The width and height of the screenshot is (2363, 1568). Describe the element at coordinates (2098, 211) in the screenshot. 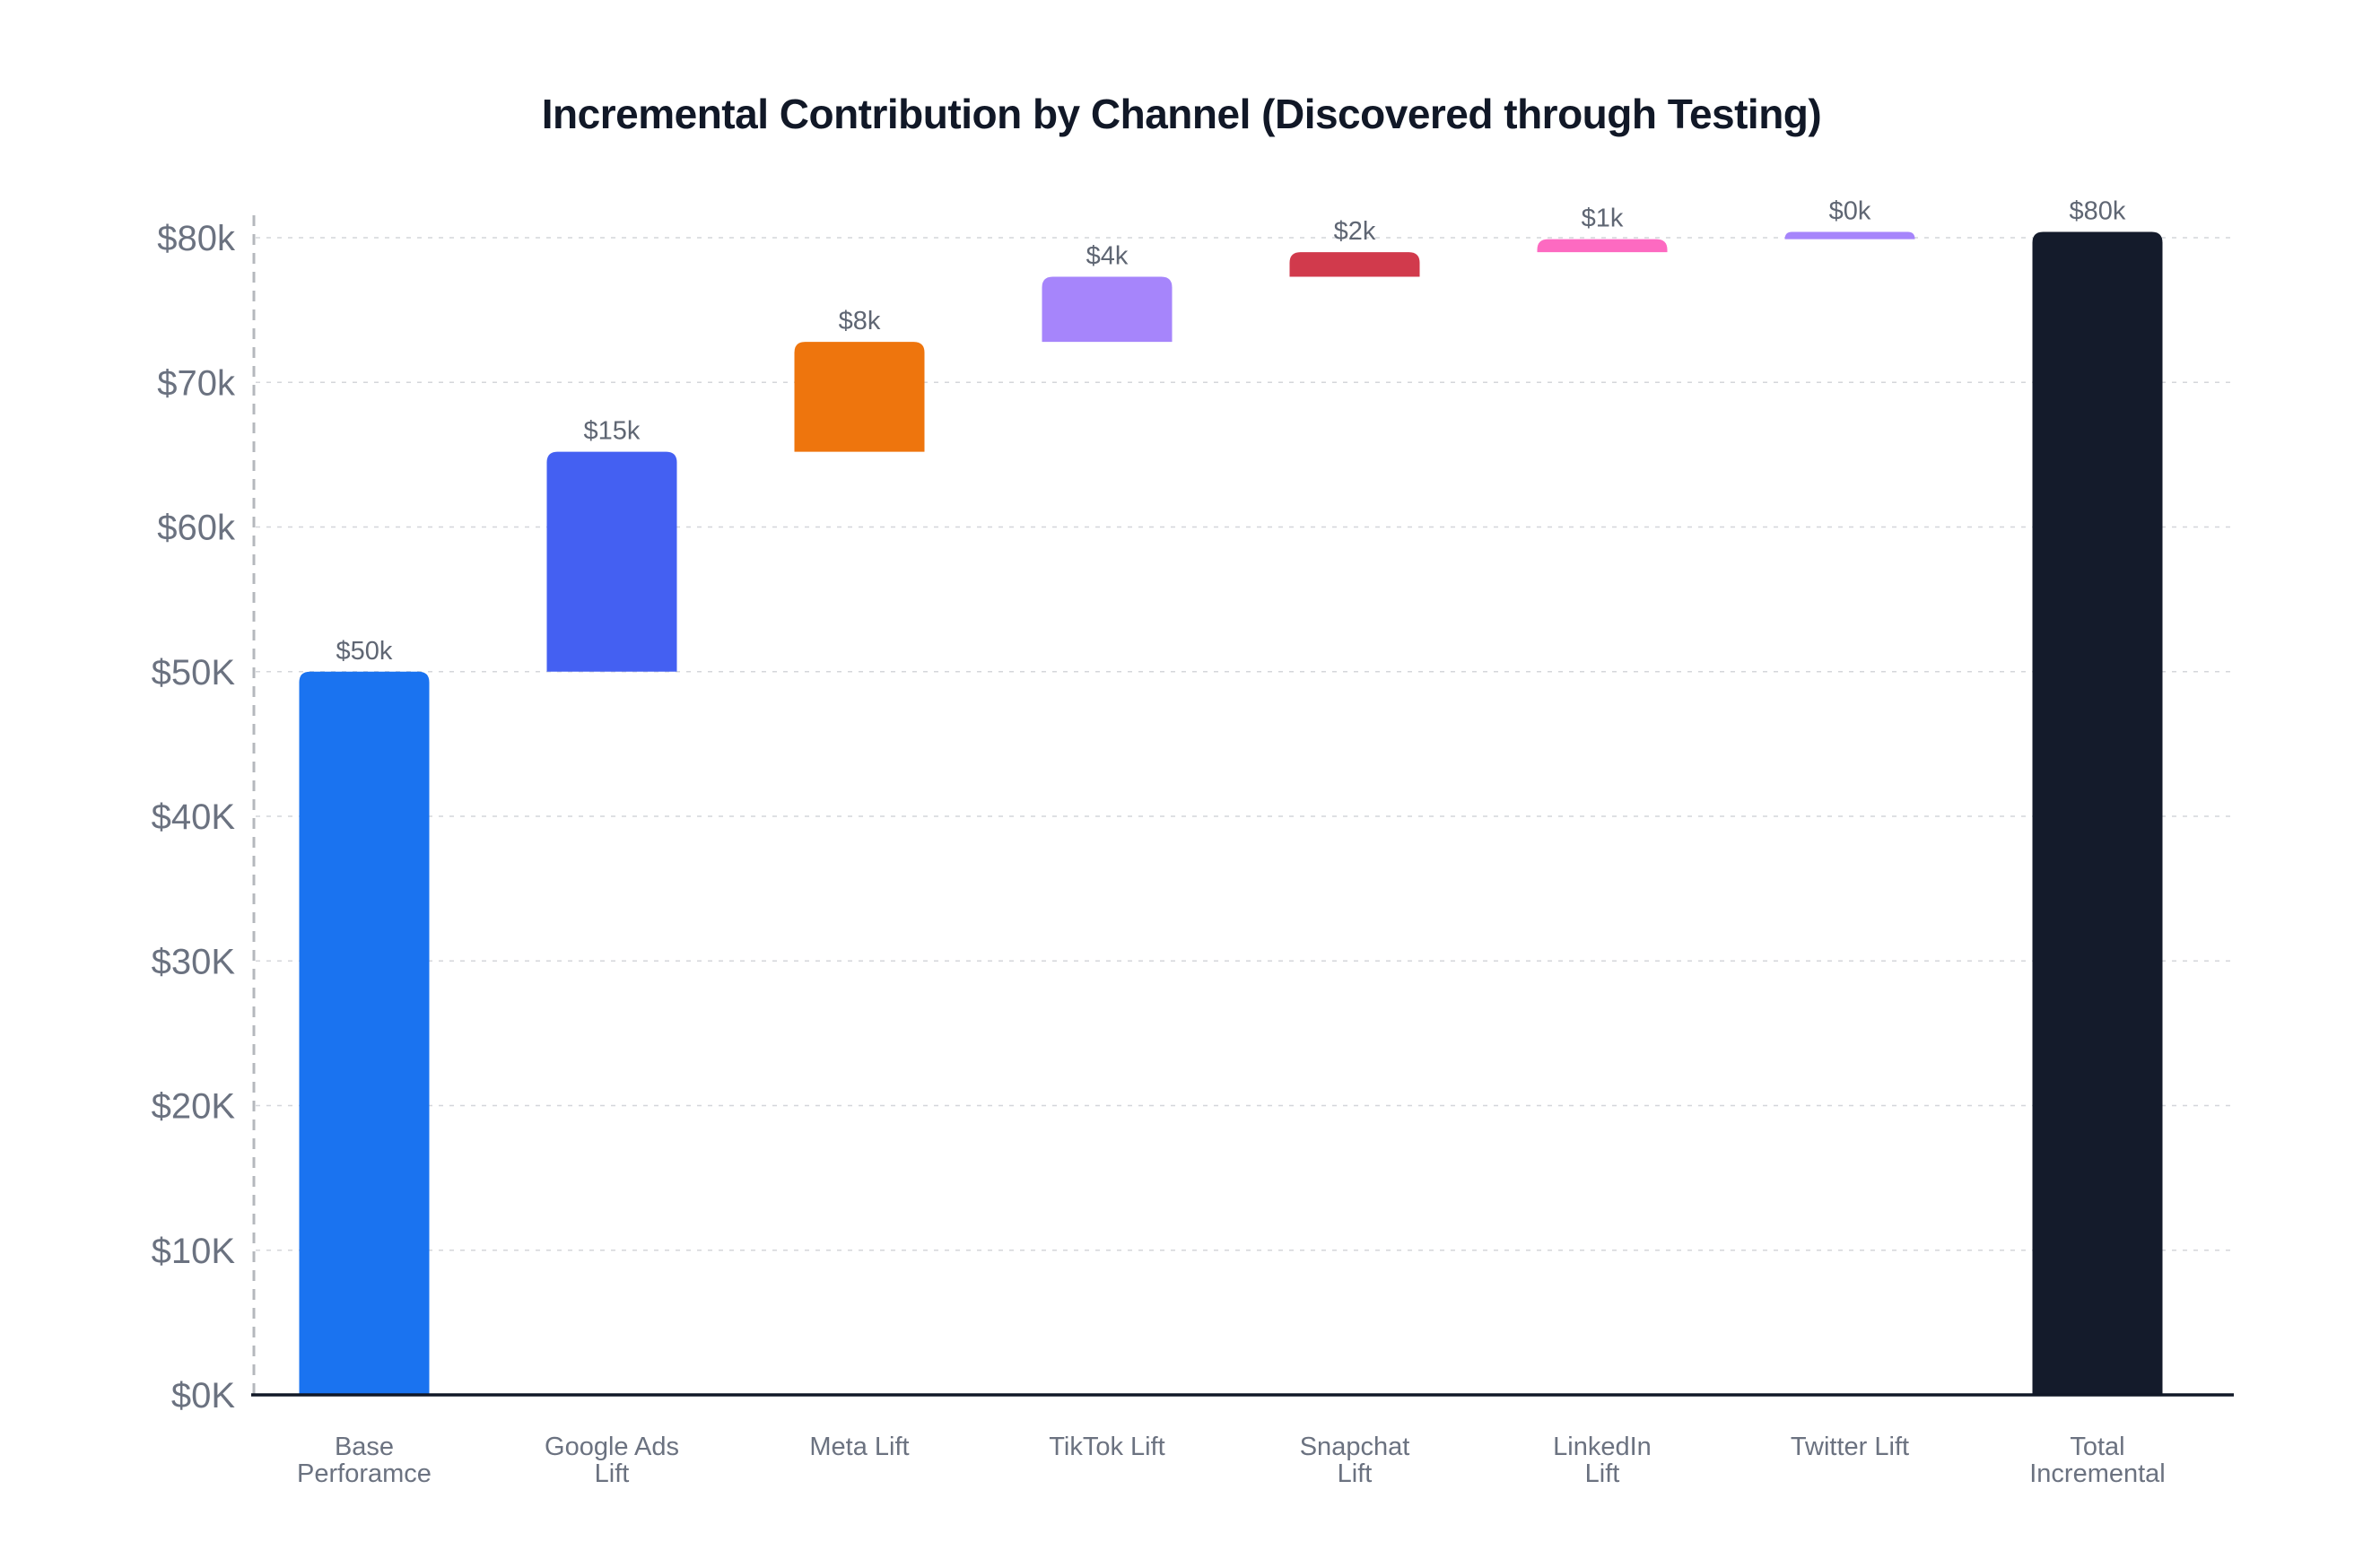

I see `data-label: $80k` at that location.